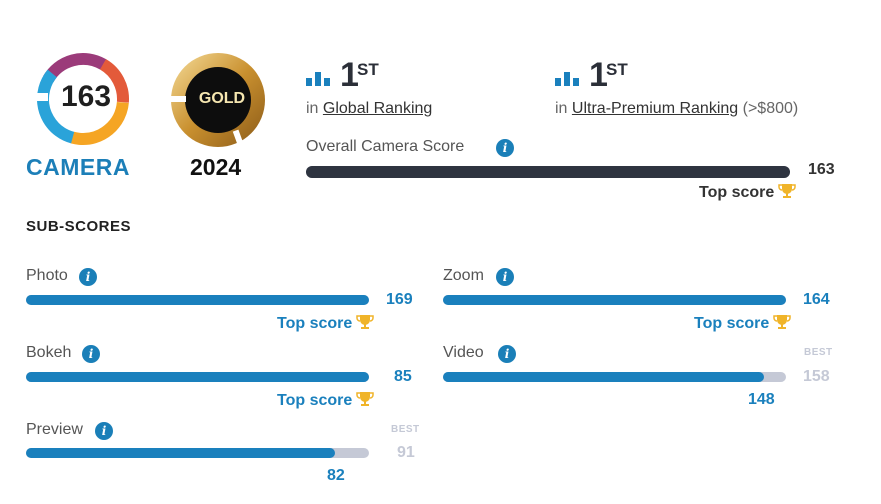 This screenshot has width=881, height=504. I want to click on sub-scores-title: SUB-SCORES, so click(79, 226).